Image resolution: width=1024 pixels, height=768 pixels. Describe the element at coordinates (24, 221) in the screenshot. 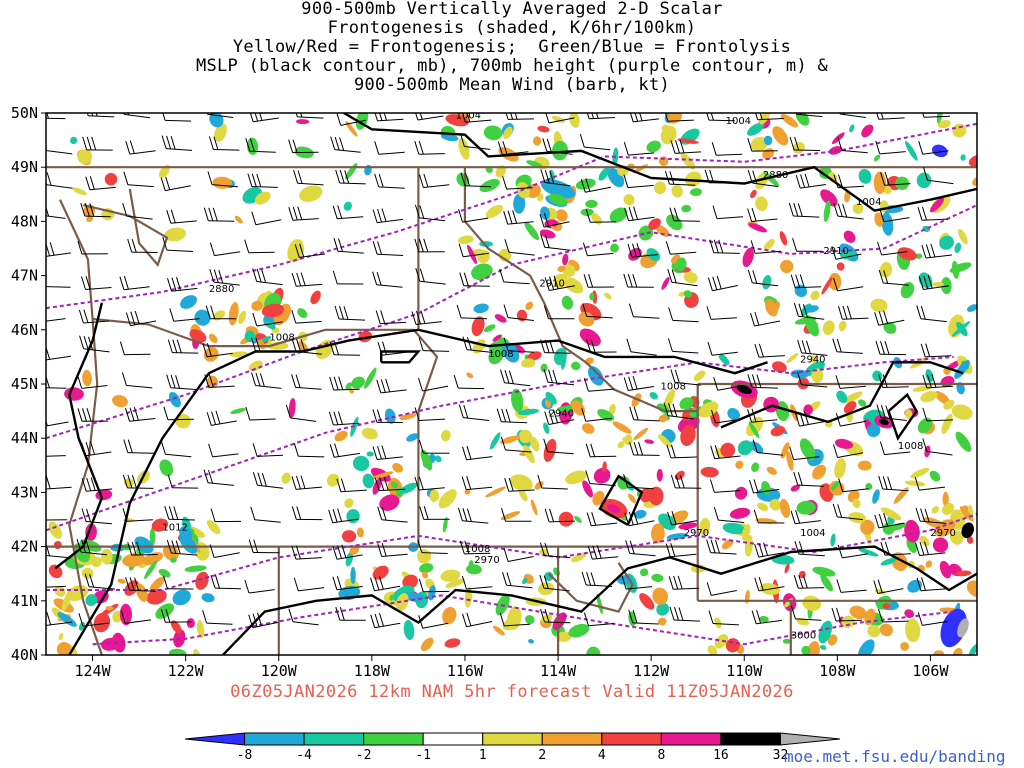

I see `latitude-tick-label: 48N` at that location.